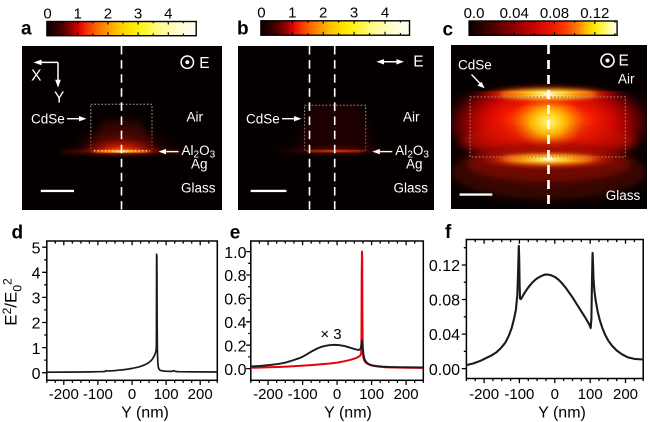  What do you see at coordinates (235, 323) in the screenshot?
I see `svg-text: 0.4` at bounding box center [235, 323].